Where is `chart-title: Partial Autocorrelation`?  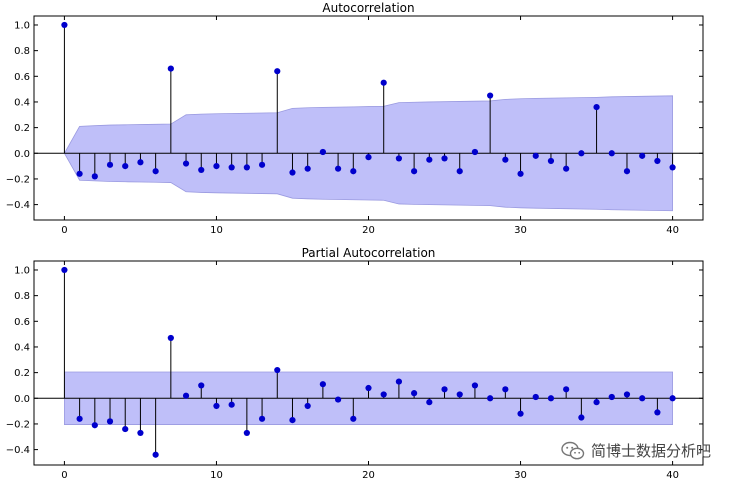 chart-title: Partial Autocorrelation is located at coordinates (369, 253).